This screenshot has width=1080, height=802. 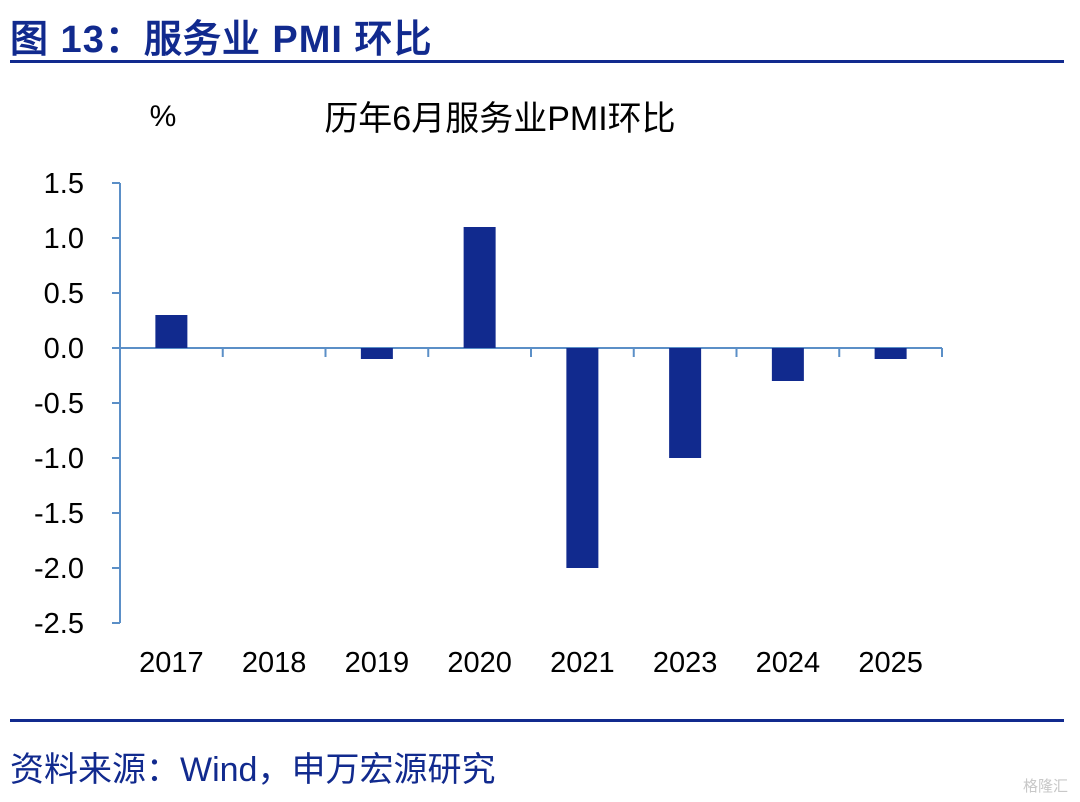 I want to click on y-tick-label: -2.0, so click(x=59, y=569).